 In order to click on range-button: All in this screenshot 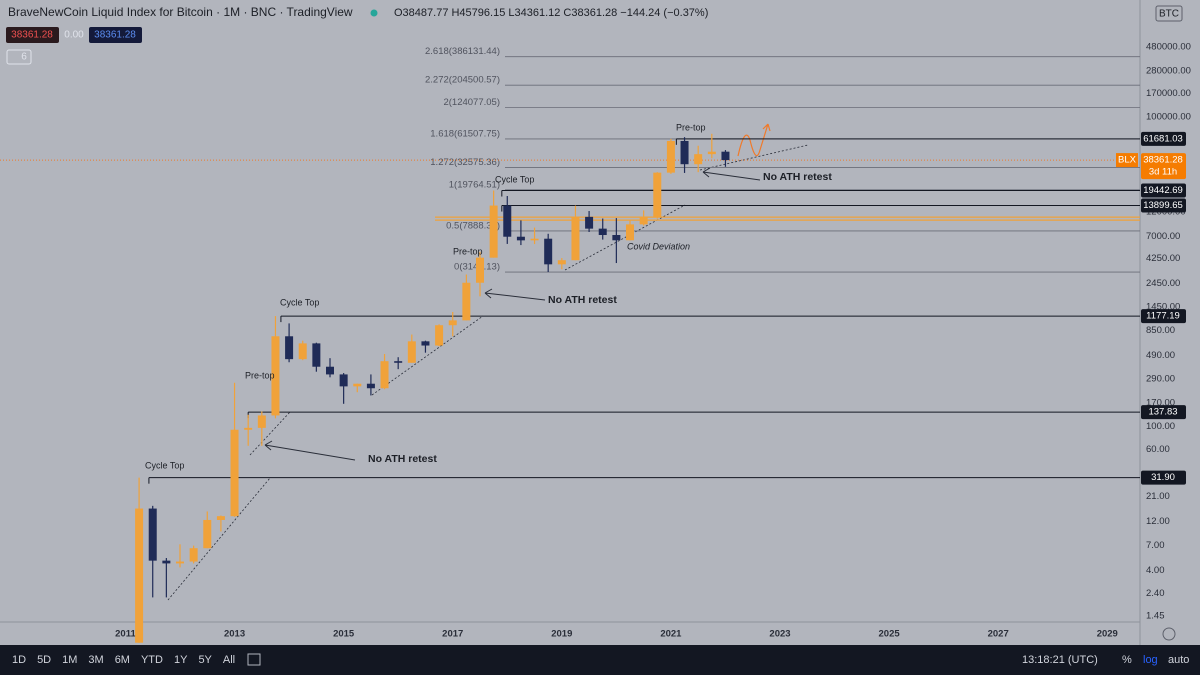, I will do `click(229, 660)`.